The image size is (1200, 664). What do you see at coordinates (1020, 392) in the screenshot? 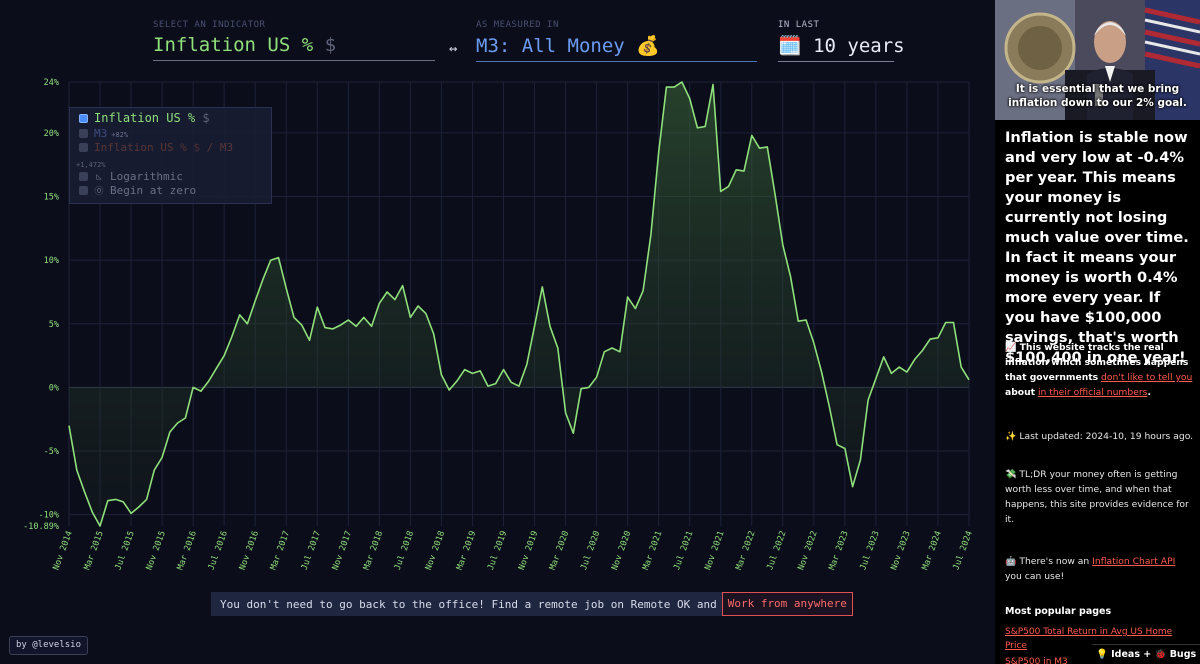
I see `description-mid: about` at bounding box center [1020, 392].